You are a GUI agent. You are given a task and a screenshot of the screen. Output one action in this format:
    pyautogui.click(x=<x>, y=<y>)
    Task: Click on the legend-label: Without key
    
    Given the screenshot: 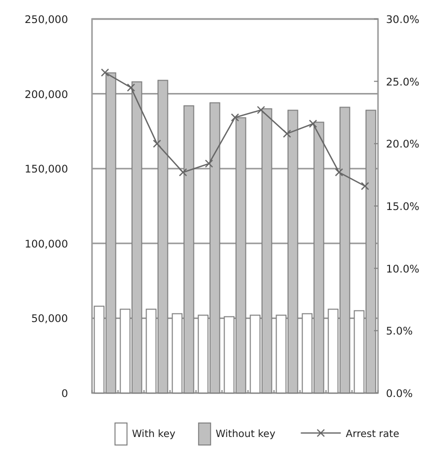 What is the action you would take?
    pyautogui.click(x=246, y=434)
    